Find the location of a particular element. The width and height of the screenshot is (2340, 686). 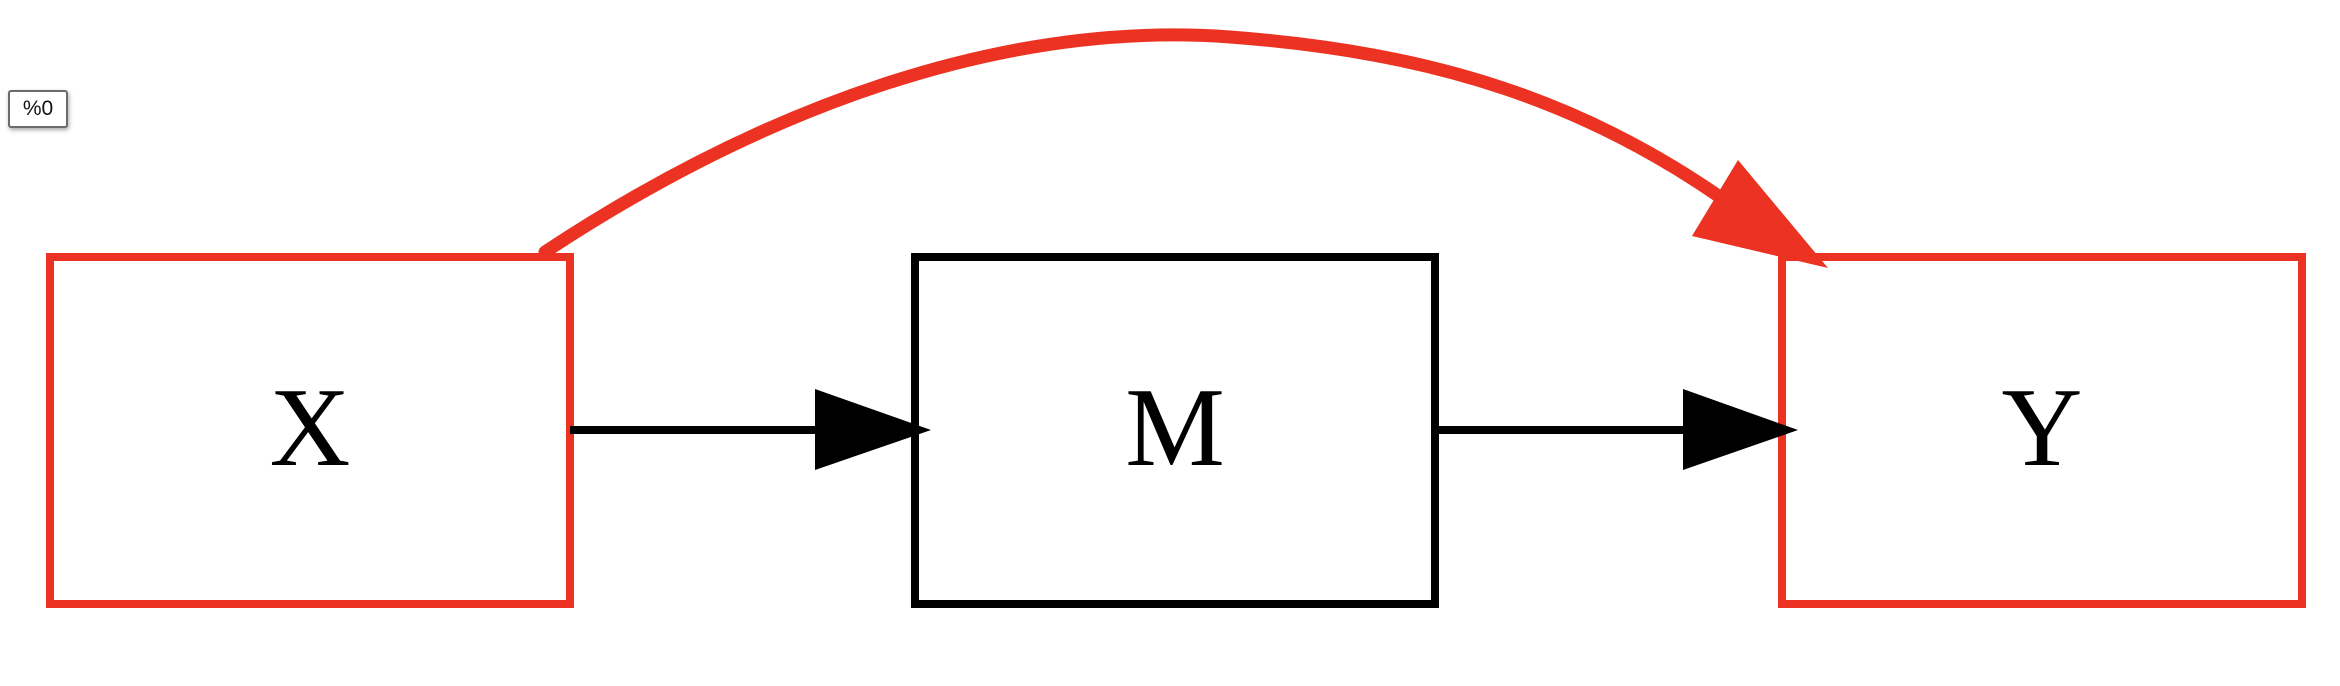

node-x-box is located at coordinates (310, 430).